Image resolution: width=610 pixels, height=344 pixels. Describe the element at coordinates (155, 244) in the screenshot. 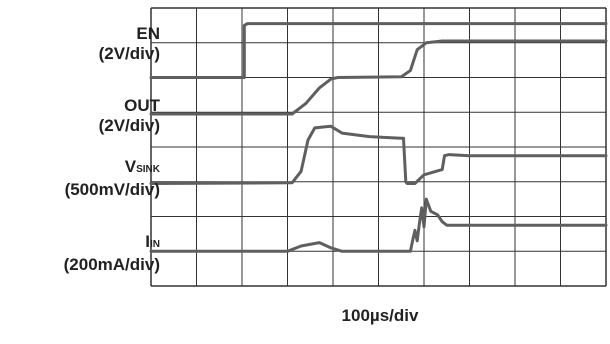

I see `channel-subscript: IN` at that location.